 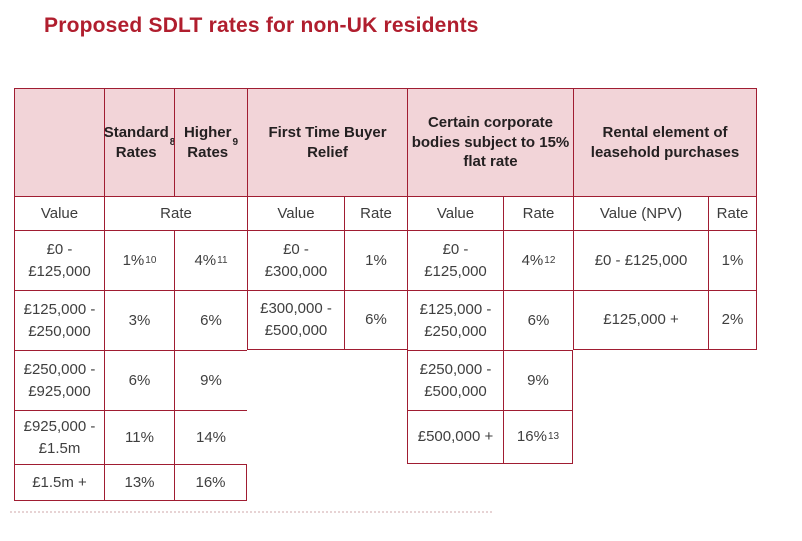 What do you see at coordinates (640, 320) in the screenshot?
I see `rental-band-2-value: £125,000 +` at bounding box center [640, 320].